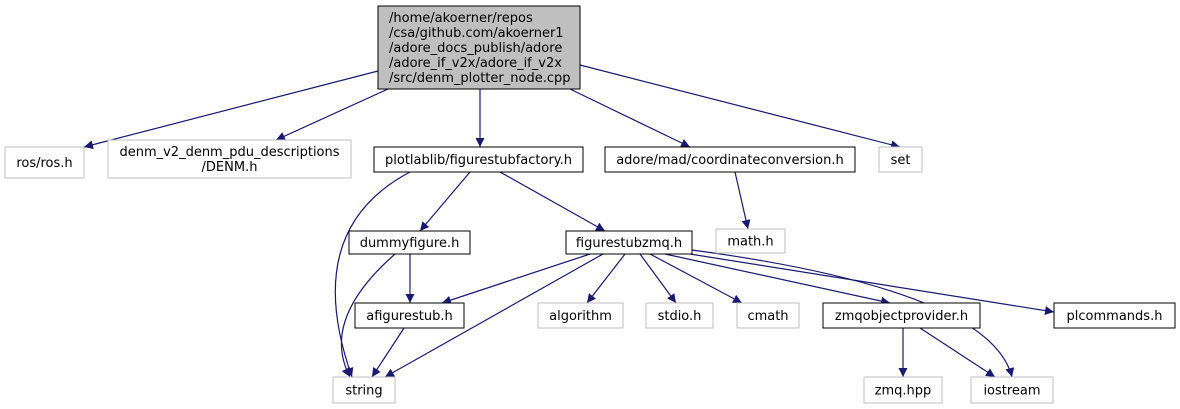  I want to click on node-label-set: set, so click(901, 160).